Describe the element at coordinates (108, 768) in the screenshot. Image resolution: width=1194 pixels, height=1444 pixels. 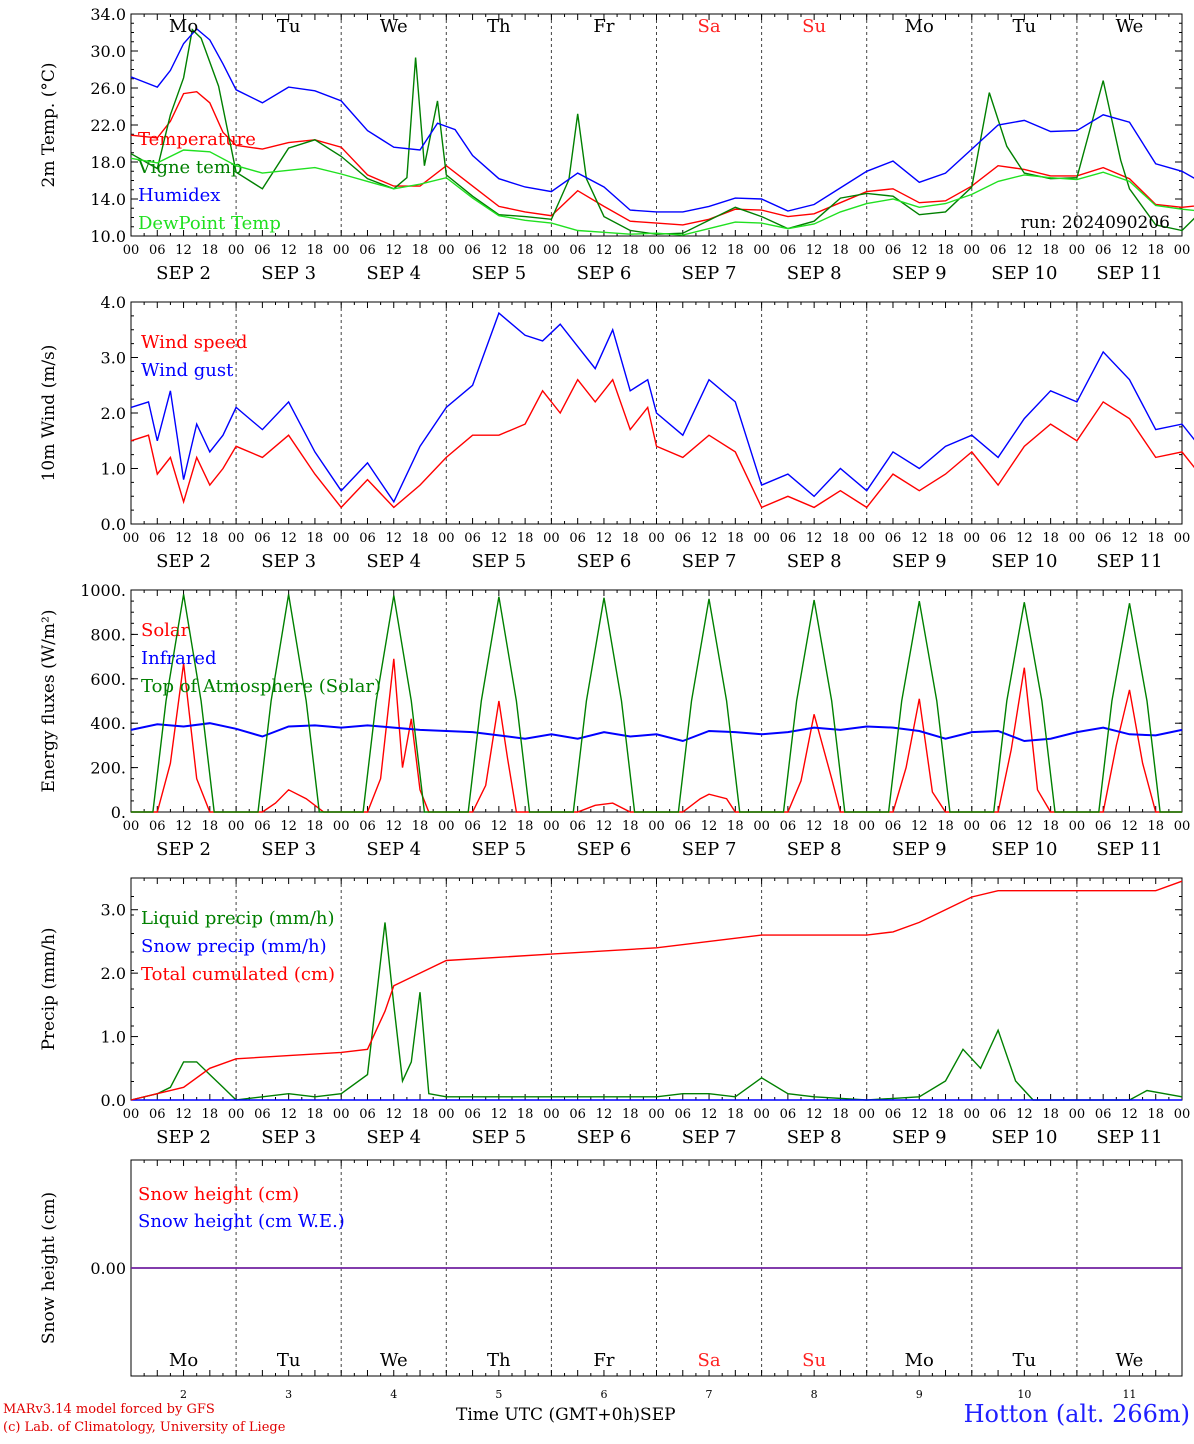
I see `y-tick-label: 200.` at that location.